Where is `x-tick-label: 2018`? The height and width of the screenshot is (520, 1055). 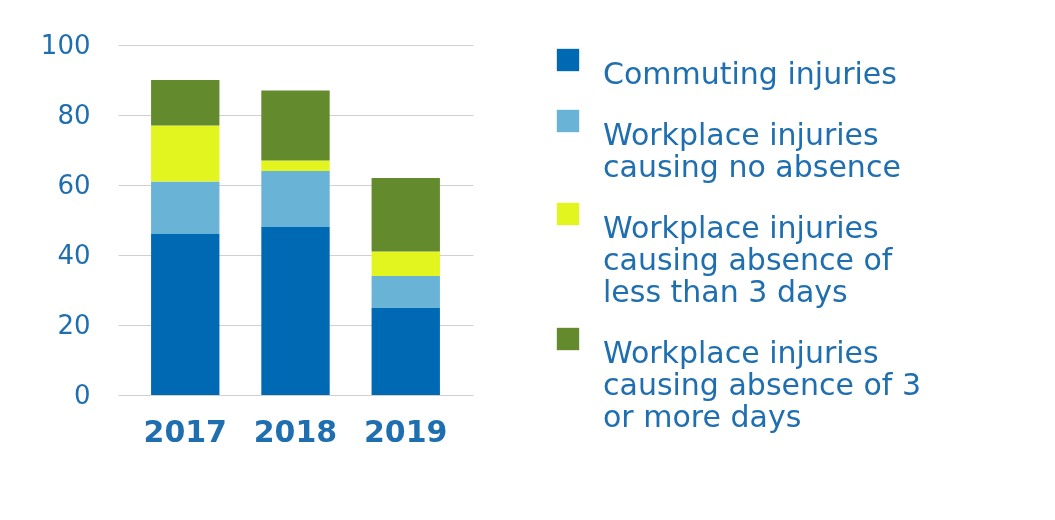 x-tick-label: 2018 is located at coordinates (295, 431).